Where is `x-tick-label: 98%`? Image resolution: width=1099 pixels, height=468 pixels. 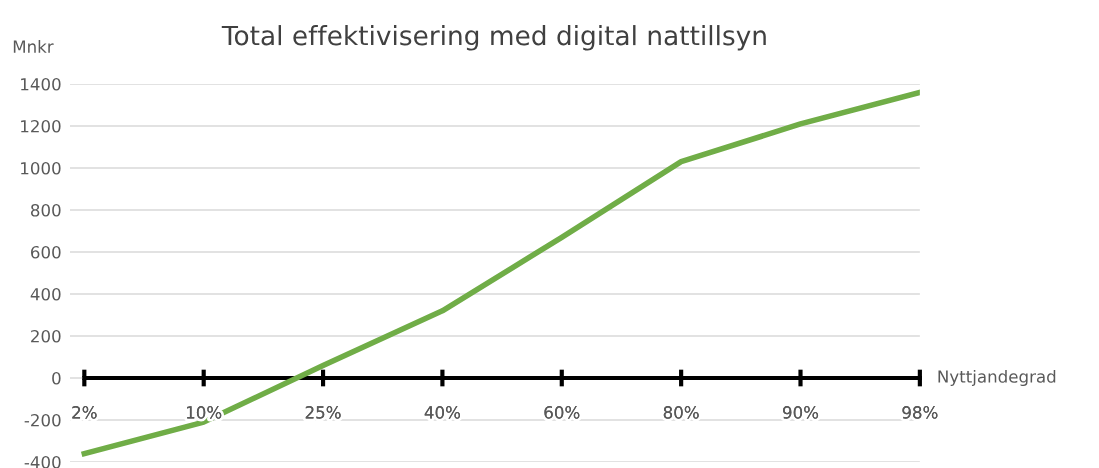
x-tick-label: 98% is located at coordinates (920, 412).